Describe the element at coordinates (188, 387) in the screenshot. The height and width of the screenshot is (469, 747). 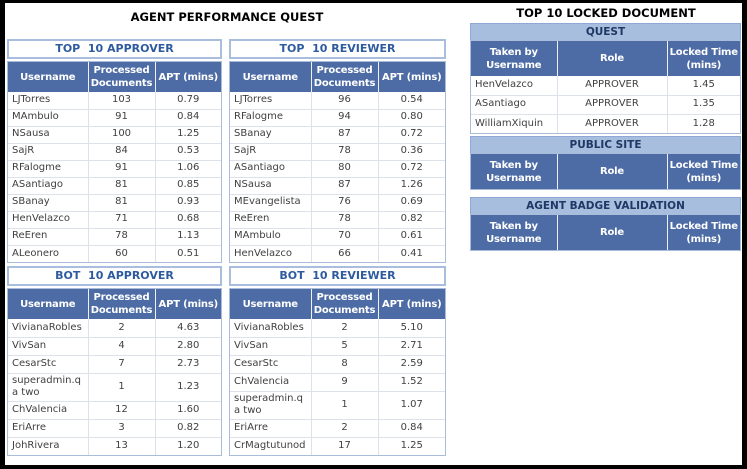
I see `cell-value: 1.23` at that location.